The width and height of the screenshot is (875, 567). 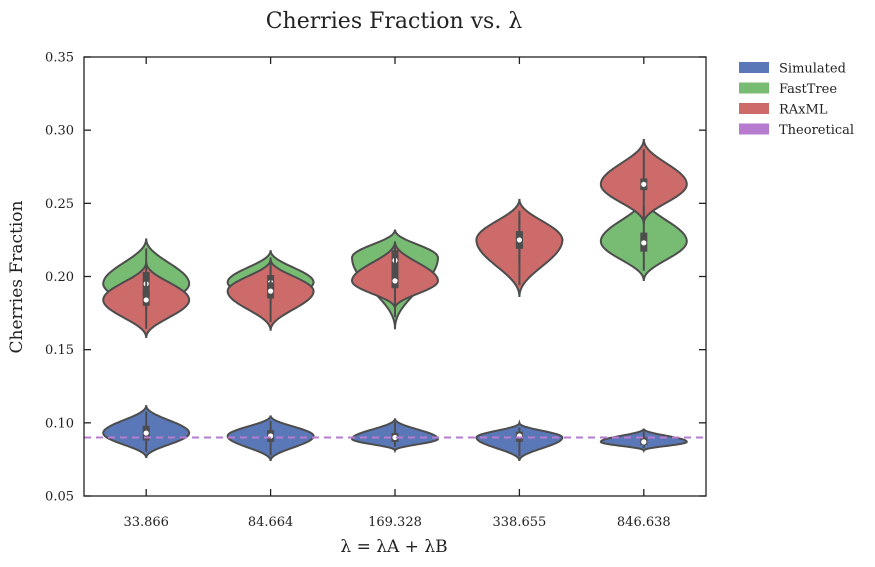 What do you see at coordinates (59, 277) in the screenshot?
I see `y-tick-label: 0.20` at bounding box center [59, 277].